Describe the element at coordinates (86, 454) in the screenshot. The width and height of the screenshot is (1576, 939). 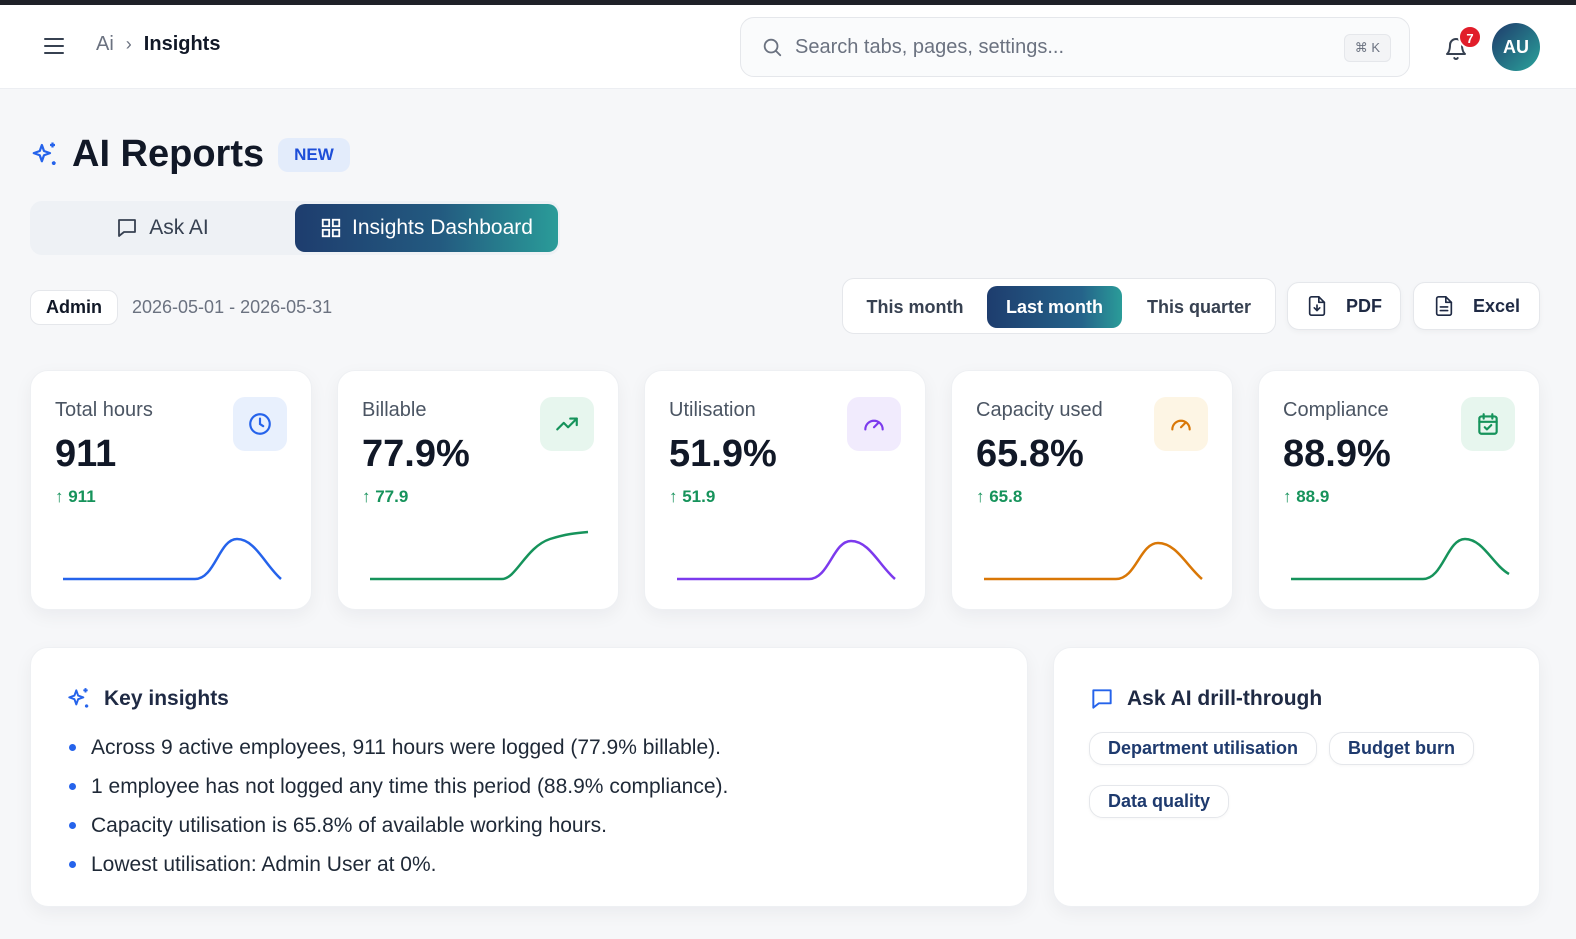
I see `kpi-value: 911` at that location.